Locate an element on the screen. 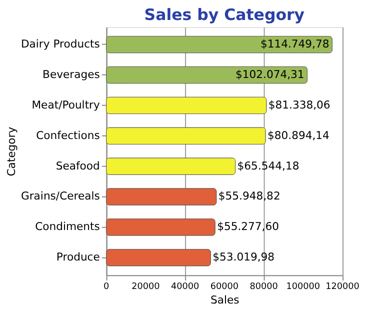 Image resolution: width=376 pixels, height=331 pixels. x-axis-title: Sales is located at coordinates (225, 300).